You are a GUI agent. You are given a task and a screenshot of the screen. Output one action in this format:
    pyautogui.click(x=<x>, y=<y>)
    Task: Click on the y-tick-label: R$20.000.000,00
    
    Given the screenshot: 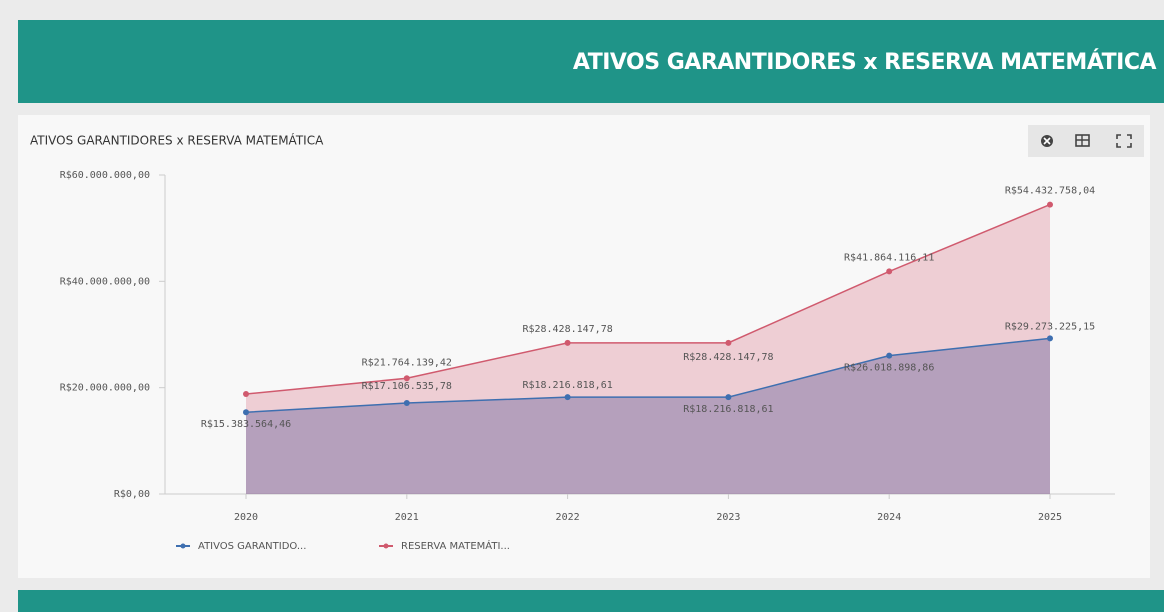 What is the action you would take?
    pyautogui.click(x=105, y=388)
    